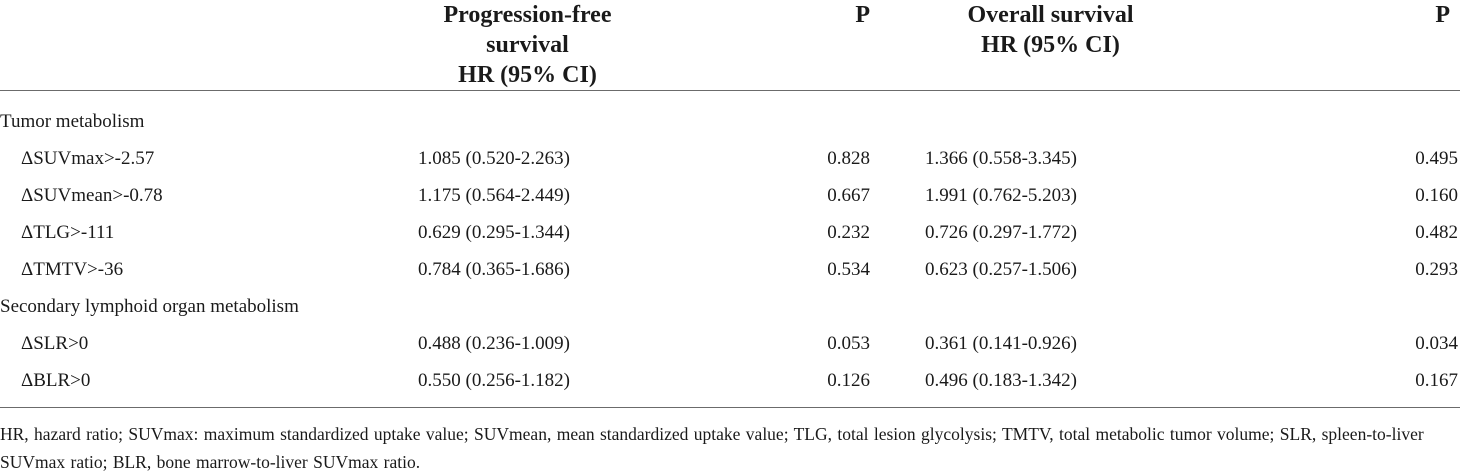  Describe the element at coordinates (1436, 158) in the screenshot. I see `os-p-cell: 0.495` at that location.